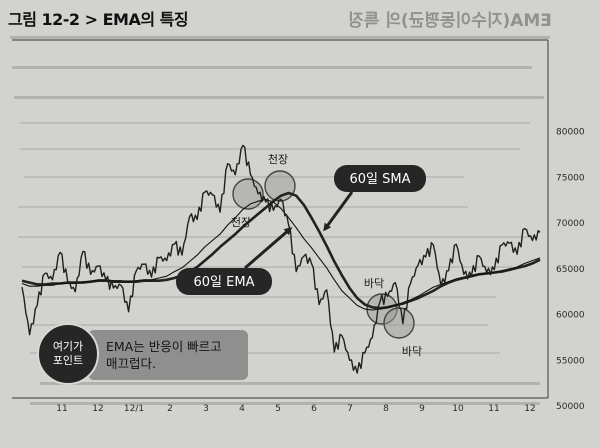  Describe the element at coordinates (570, 178) in the screenshot. I see `y-tick-label: 75000` at that location.